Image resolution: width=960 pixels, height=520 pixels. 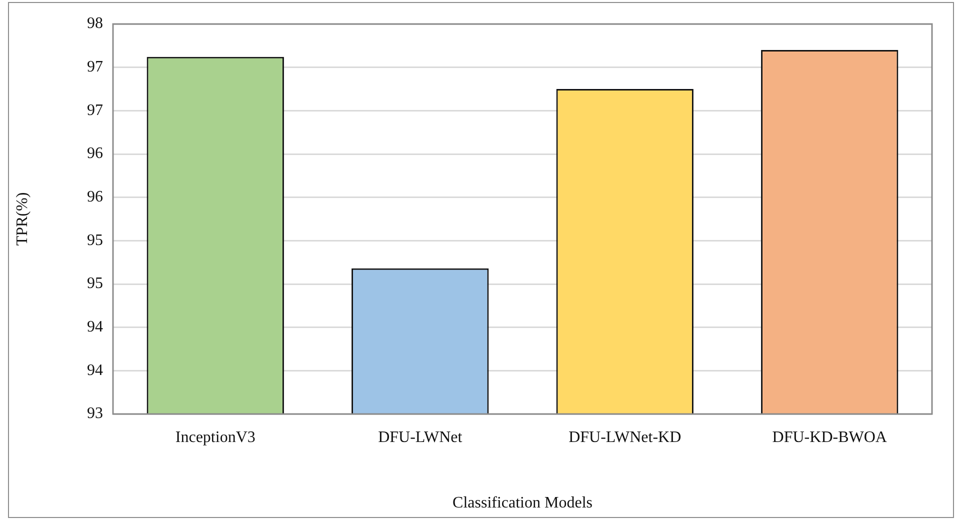 I want to click on x-tick-label: InceptionV3, so click(x=215, y=437).